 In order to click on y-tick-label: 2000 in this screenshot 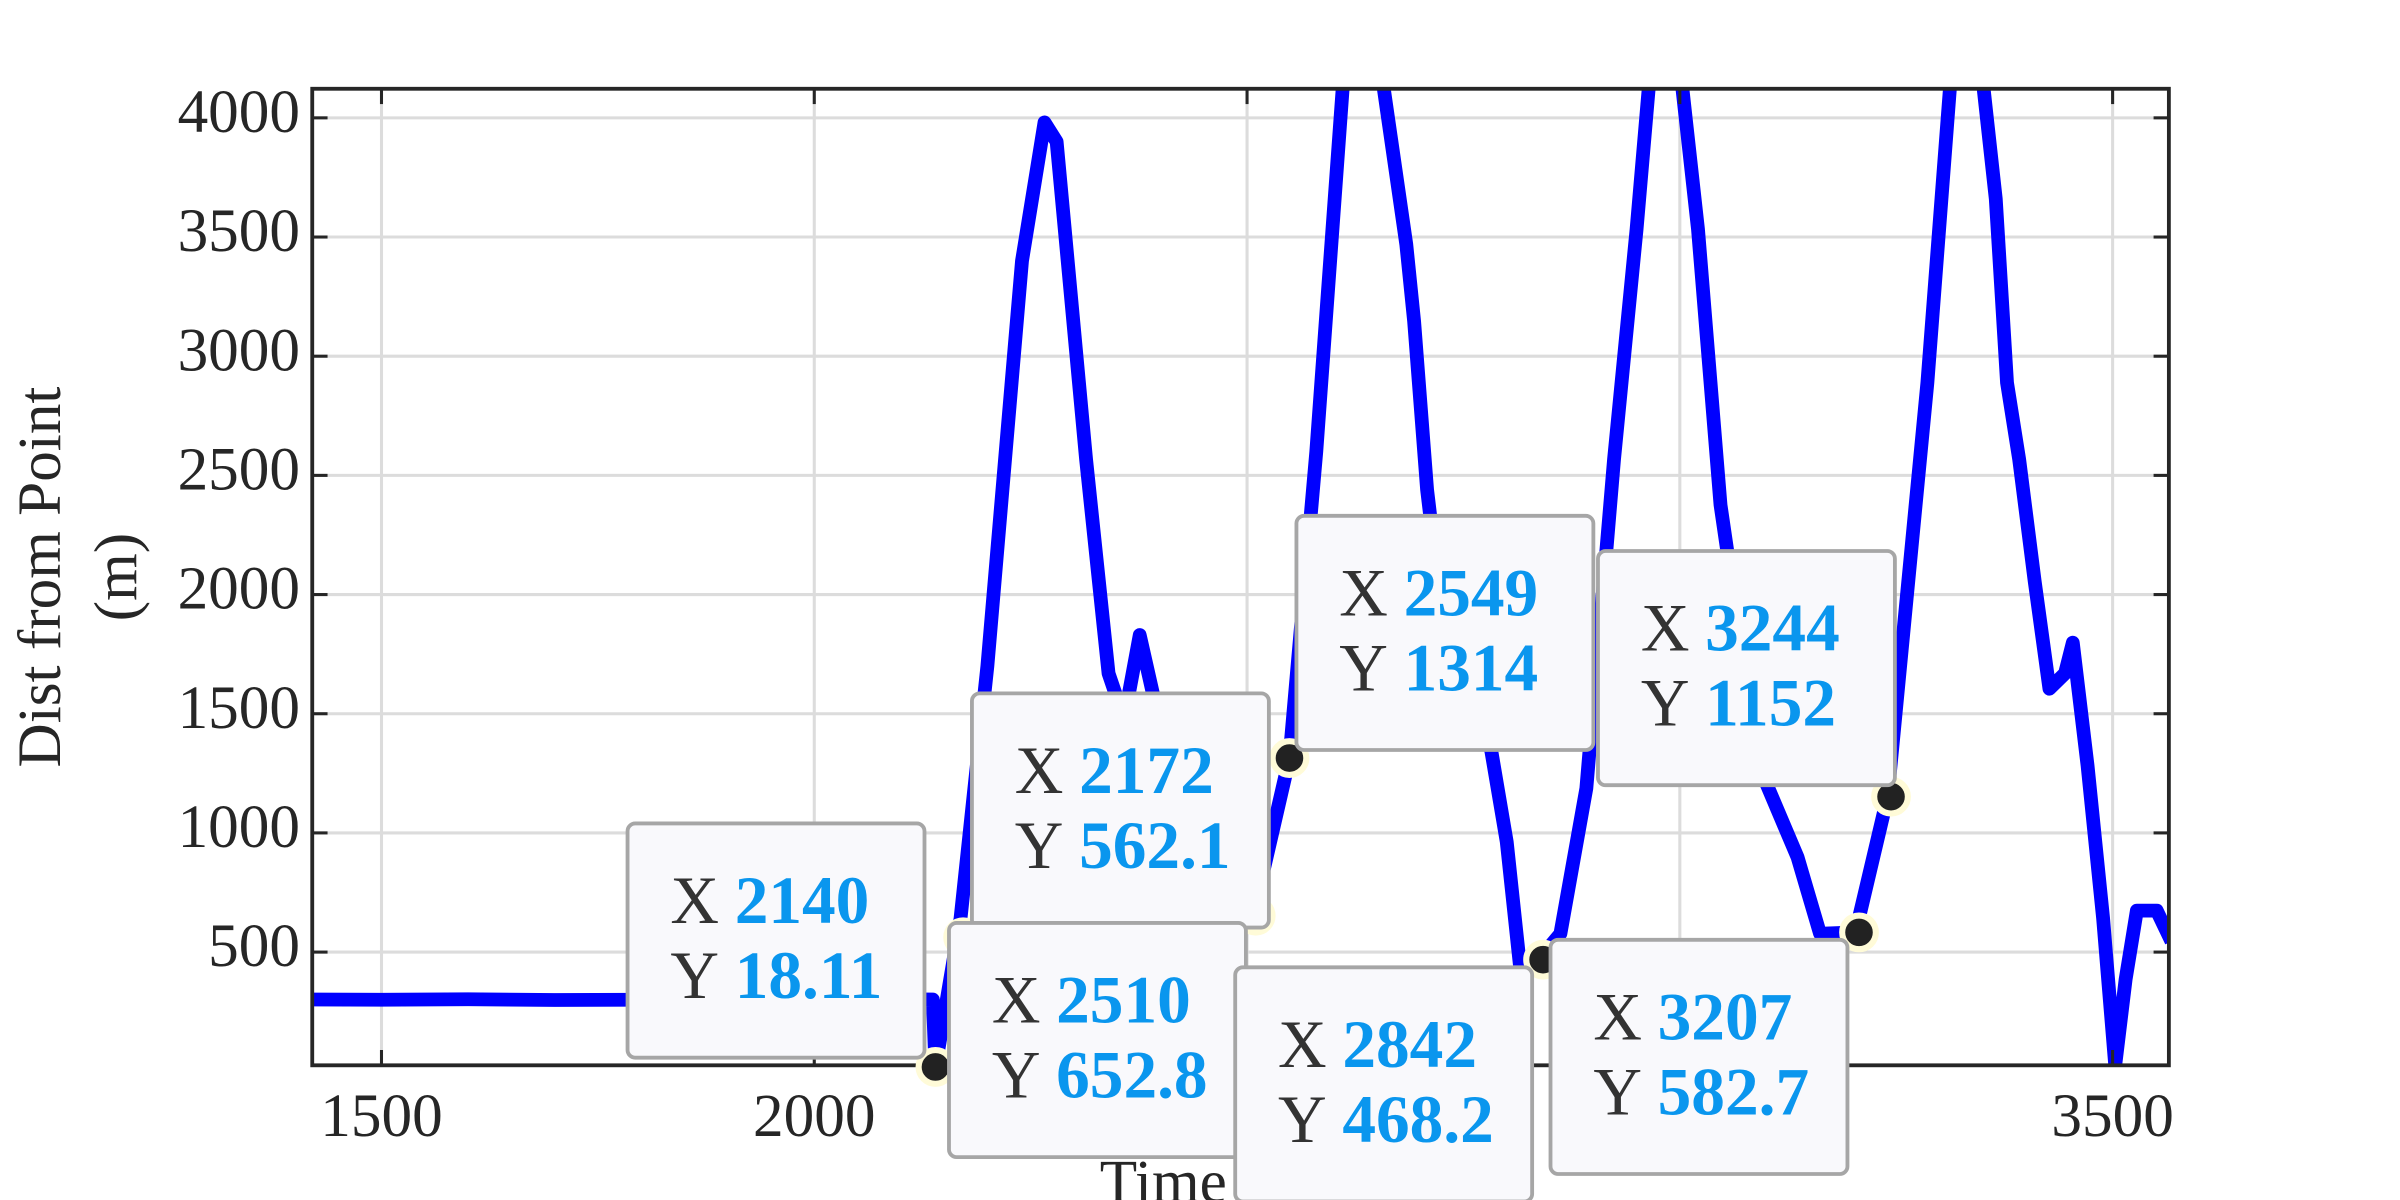, I will do `click(239, 589)`.